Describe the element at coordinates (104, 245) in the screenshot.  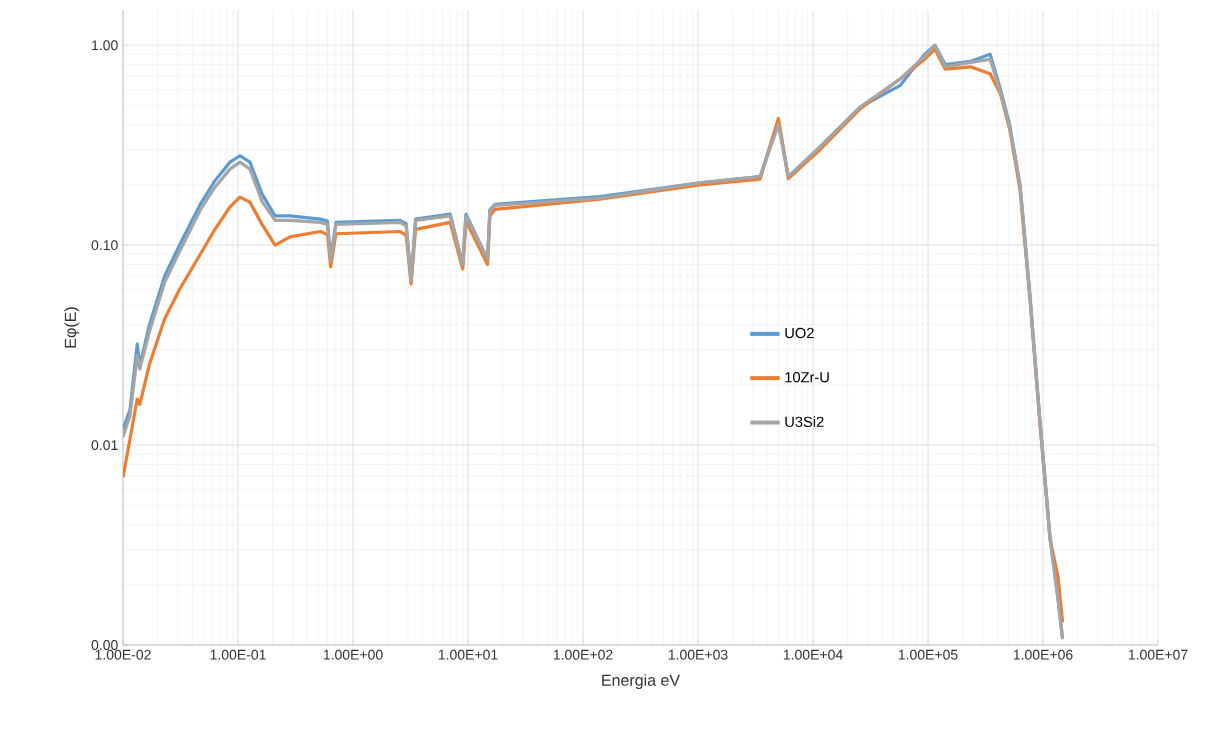
I see `y-tick-label: 0.10` at that location.